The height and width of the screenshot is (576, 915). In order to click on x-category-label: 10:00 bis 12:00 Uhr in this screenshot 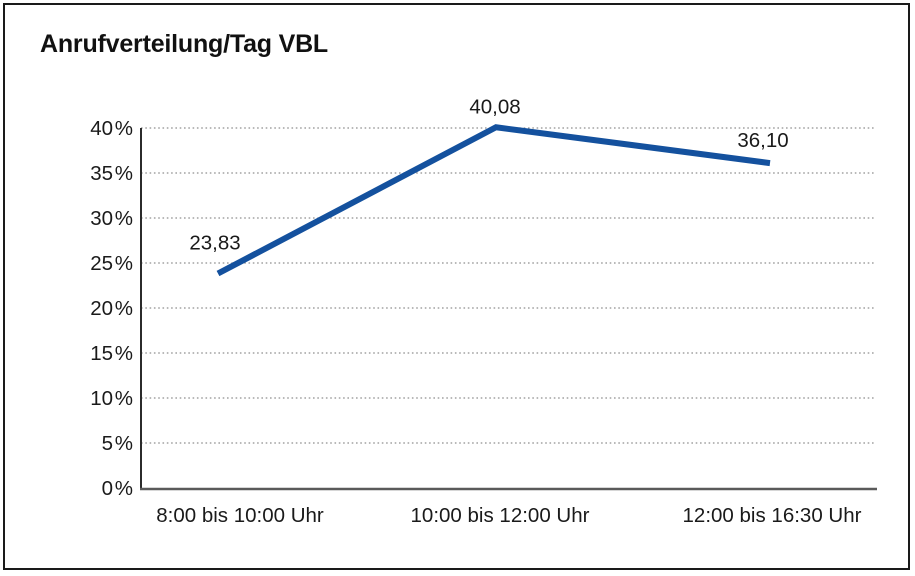, I will do `click(500, 515)`.